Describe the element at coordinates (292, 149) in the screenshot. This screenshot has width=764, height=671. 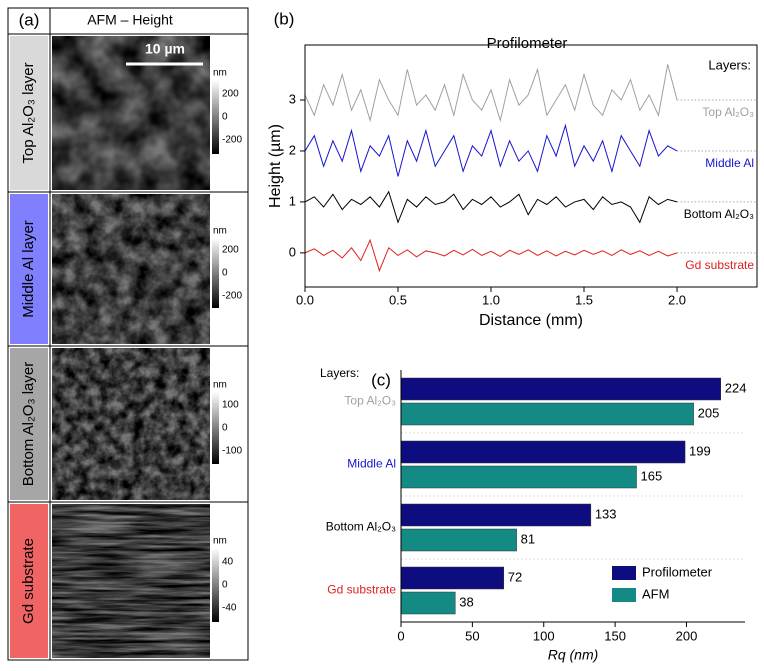
I see `y-tick-label: 2` at that location.